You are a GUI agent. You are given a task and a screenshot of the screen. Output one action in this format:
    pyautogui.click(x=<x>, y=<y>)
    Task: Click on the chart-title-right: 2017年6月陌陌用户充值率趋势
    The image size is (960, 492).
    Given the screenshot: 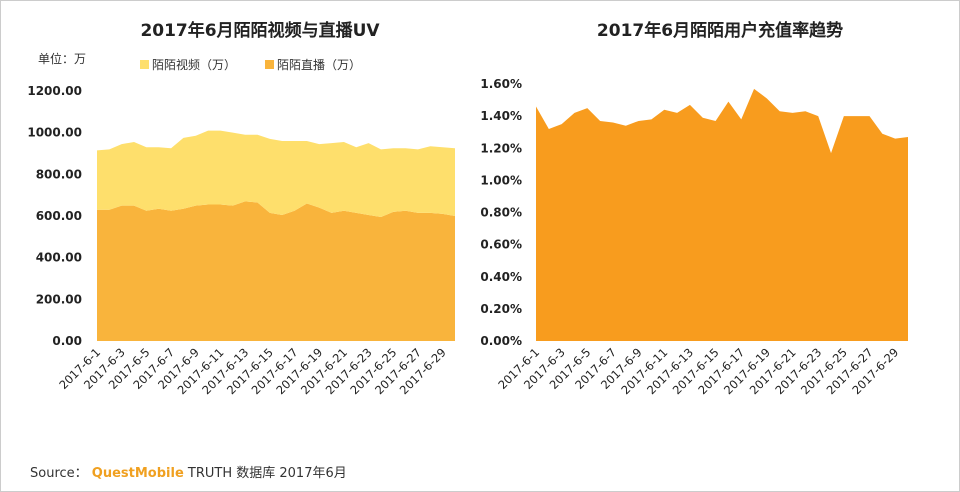 What is the action you would take?
    pyautogui.click(x=720, y=31)
    